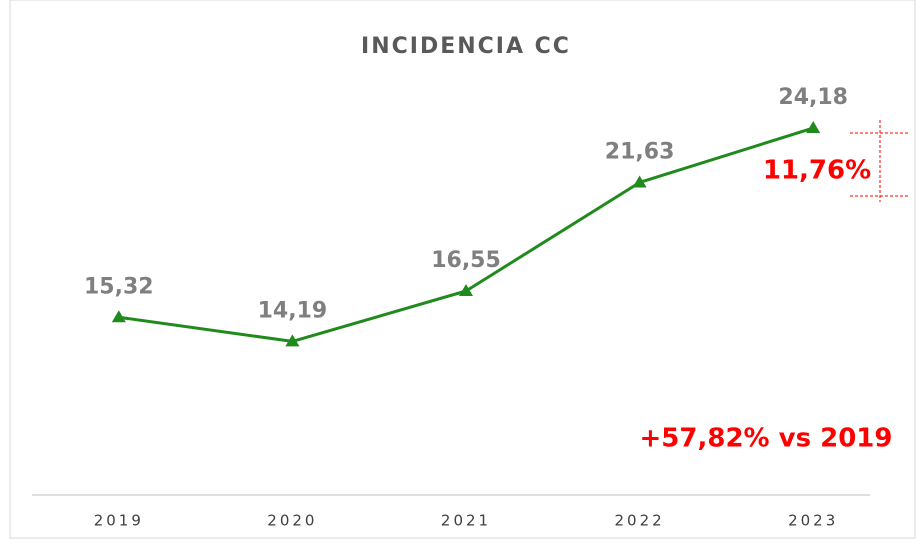 This screenshot has width=916, height=539. Describe the element at coordinates (813, 521) in the screenshot. I see `x-tick-label: 2023` at that location.